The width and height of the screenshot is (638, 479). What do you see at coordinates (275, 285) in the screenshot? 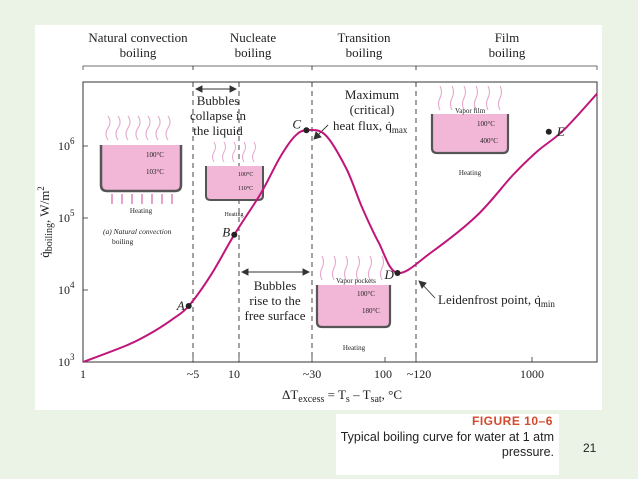
I see `annot-rise-1: Bubbles` at bounding box center [275, 285].